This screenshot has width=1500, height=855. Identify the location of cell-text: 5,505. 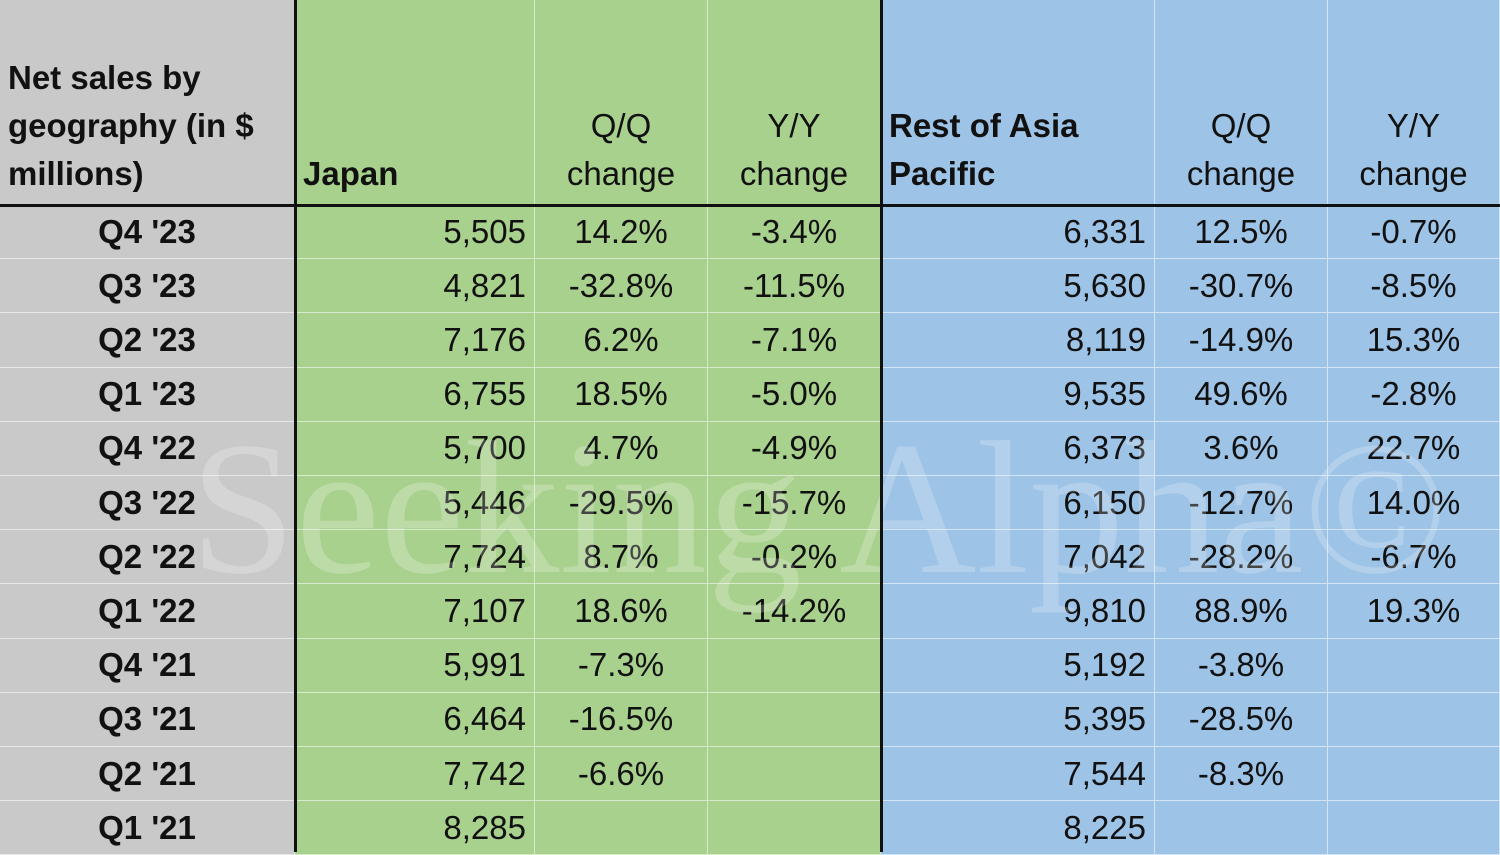
(484, 231).